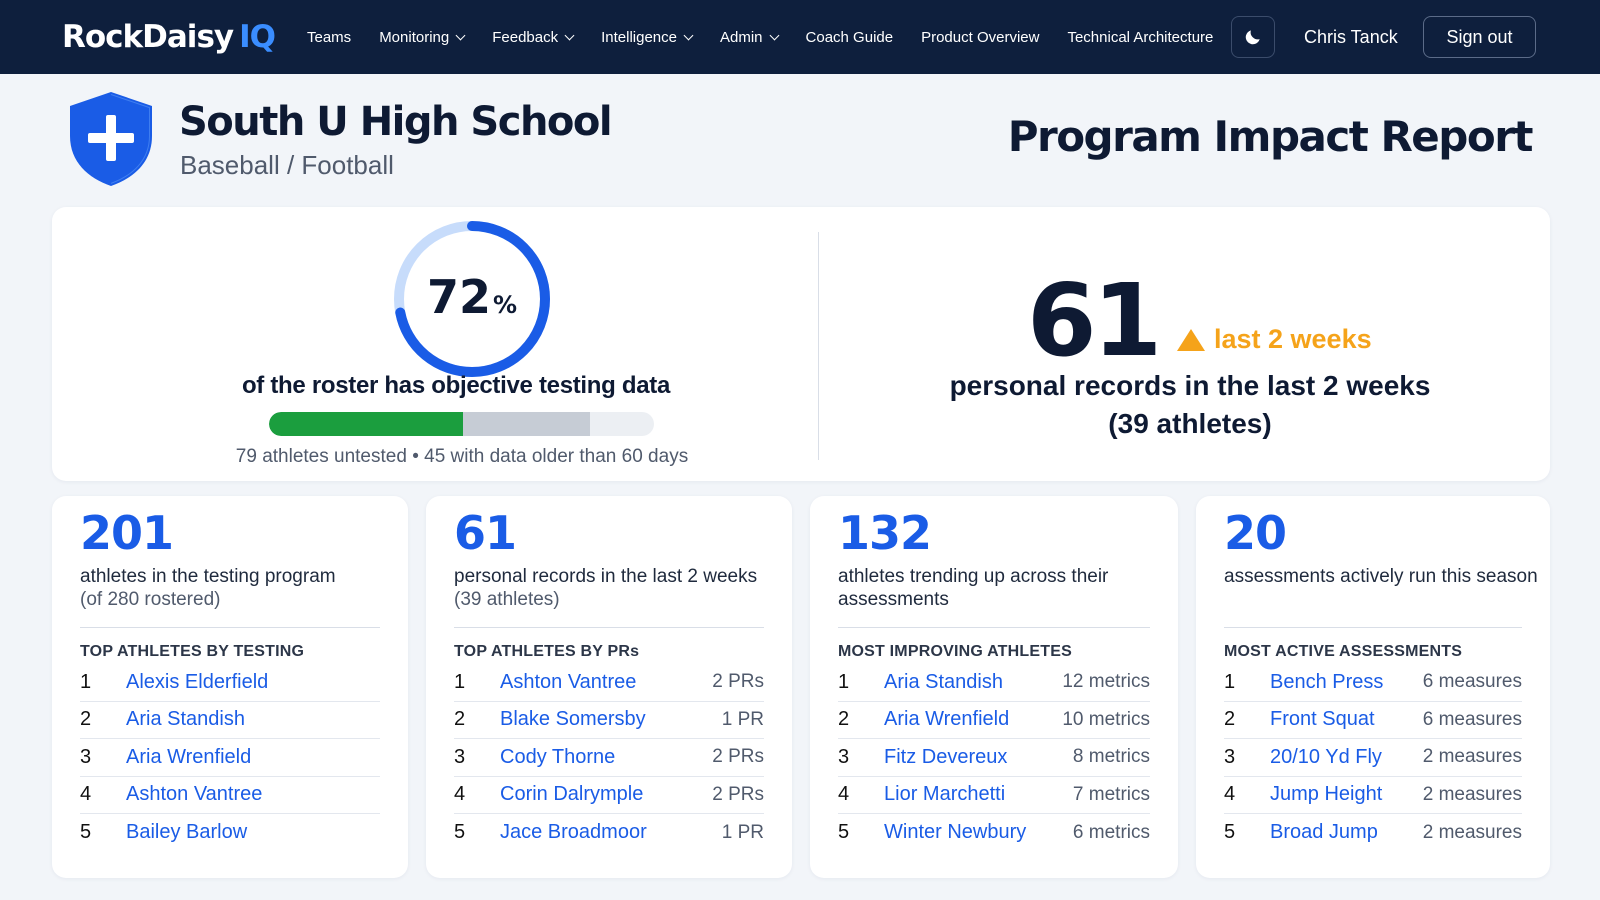  I want to click on card-number: 132, so click(885, 533).